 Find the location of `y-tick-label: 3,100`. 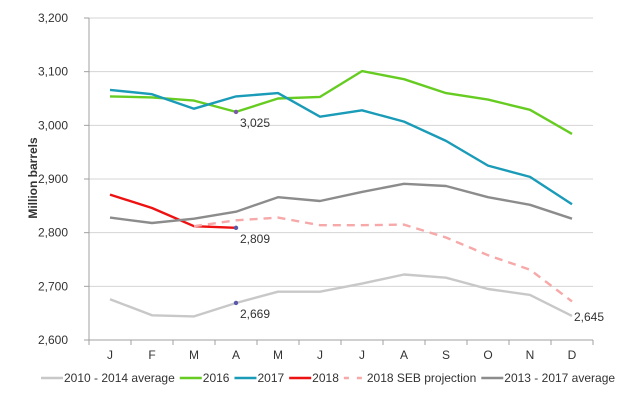

y-tick-label: 3,100 is located at coordinates (53, 72).